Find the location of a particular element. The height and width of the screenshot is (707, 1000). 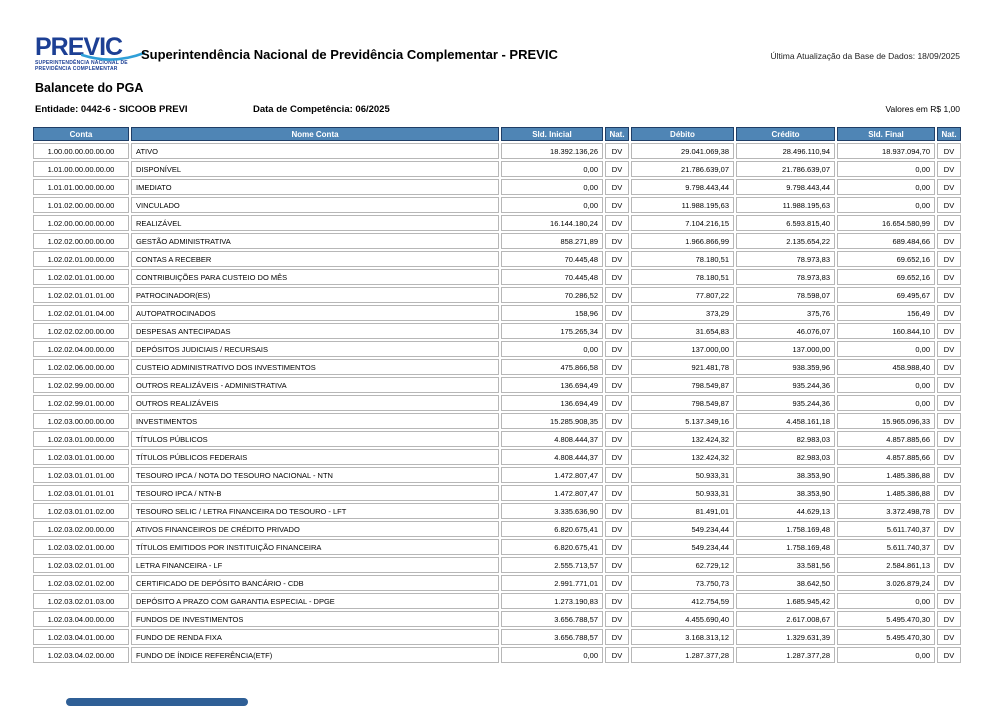

cell-credito: 4.458.161,18 is located at coordinates (785, 421).